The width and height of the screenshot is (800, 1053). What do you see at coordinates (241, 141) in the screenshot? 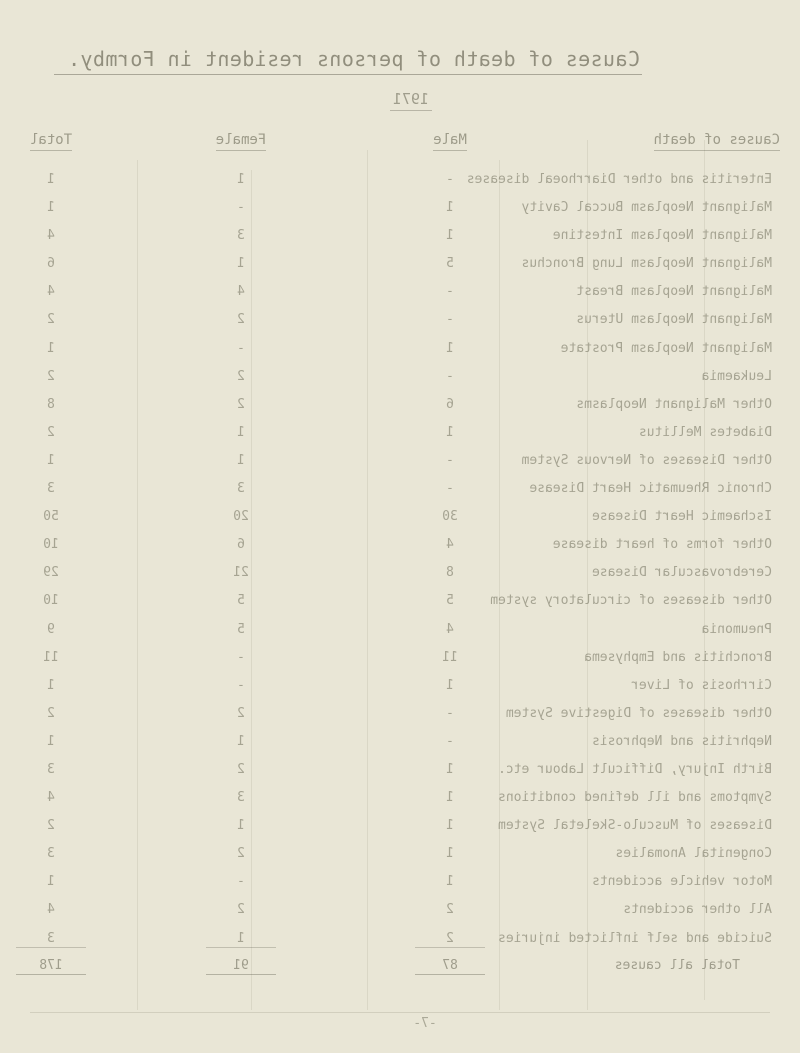
I see `column-header-female: Female` at bounding box center [241, 141].